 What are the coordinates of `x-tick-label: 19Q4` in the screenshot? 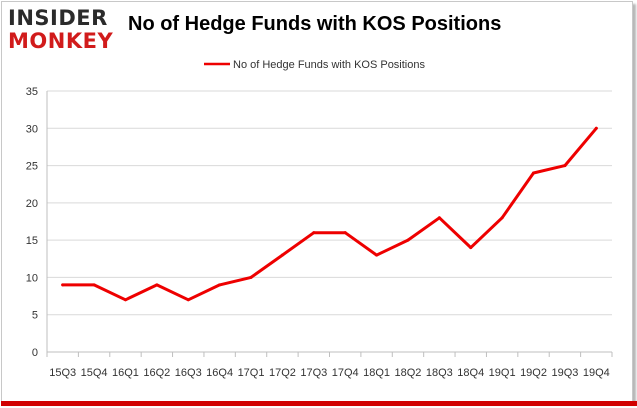 It's located at (596, 373).